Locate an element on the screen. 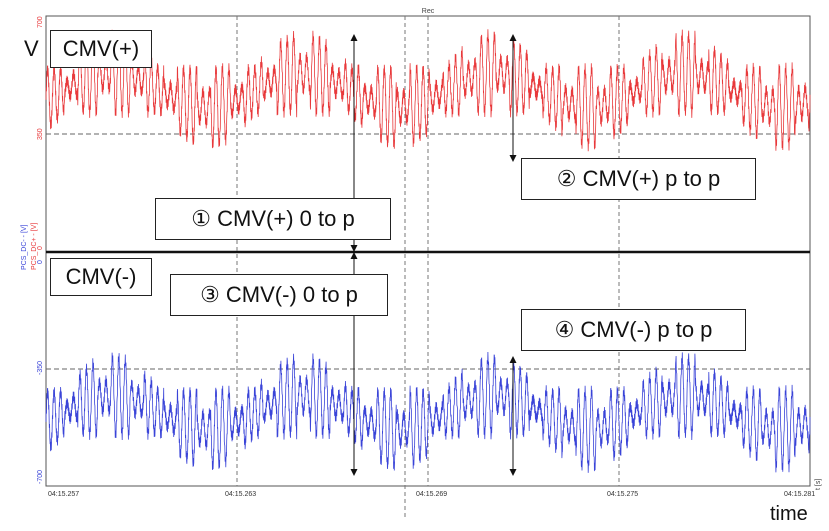 The height and width of the screenshot is (531, 829). x-unit-label: time is located at coordinates (789, 514).